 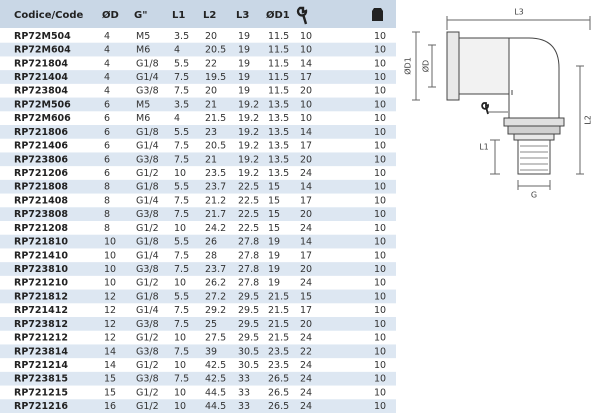 I want to click on cell: 20.5, so click(x=215, y=146).